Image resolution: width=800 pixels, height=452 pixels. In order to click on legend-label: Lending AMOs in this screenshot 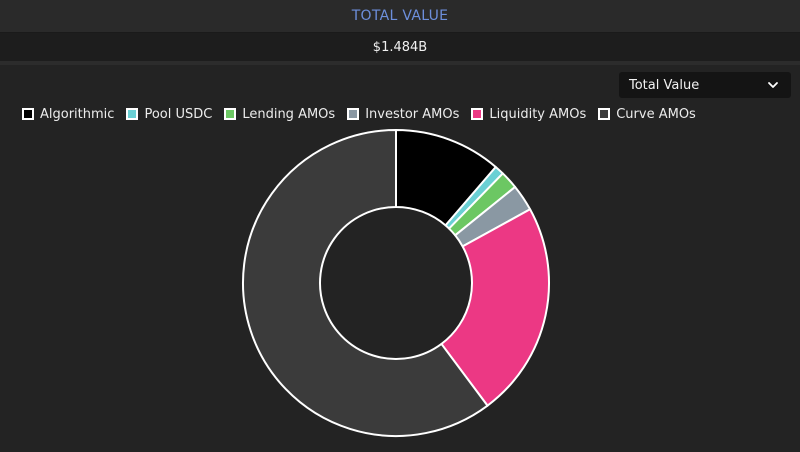, I will do `click(289, 114)`.